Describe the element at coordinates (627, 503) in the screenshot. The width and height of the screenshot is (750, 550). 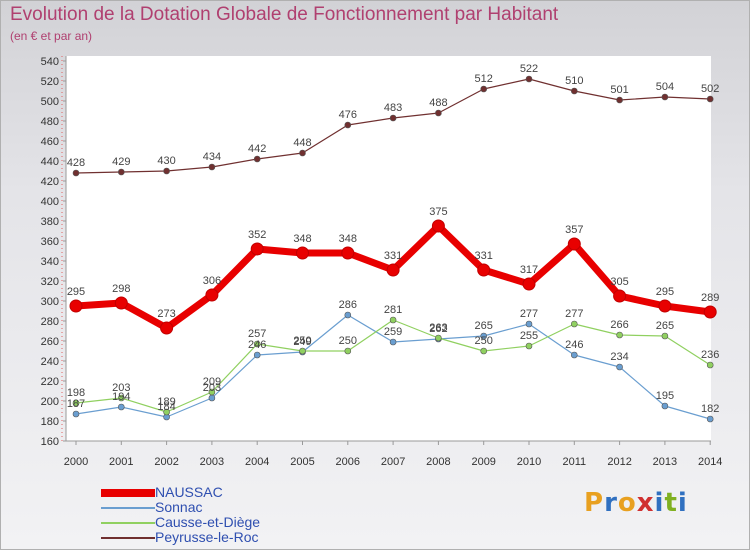
I see `logo-letter: o` at that location.